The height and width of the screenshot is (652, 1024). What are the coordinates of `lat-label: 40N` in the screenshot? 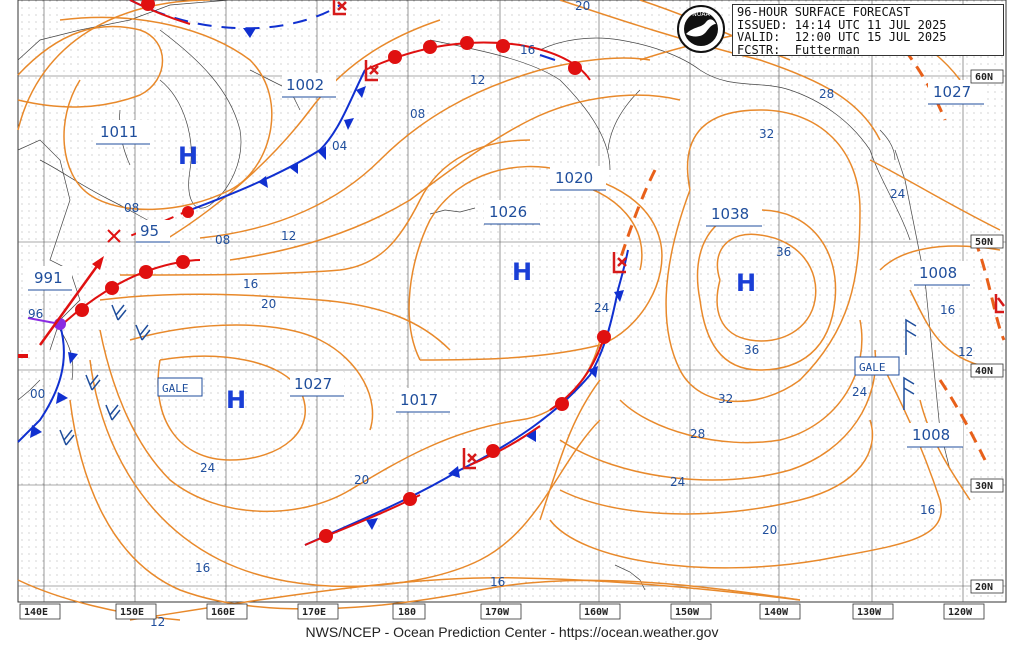 It's located at (984, 371).